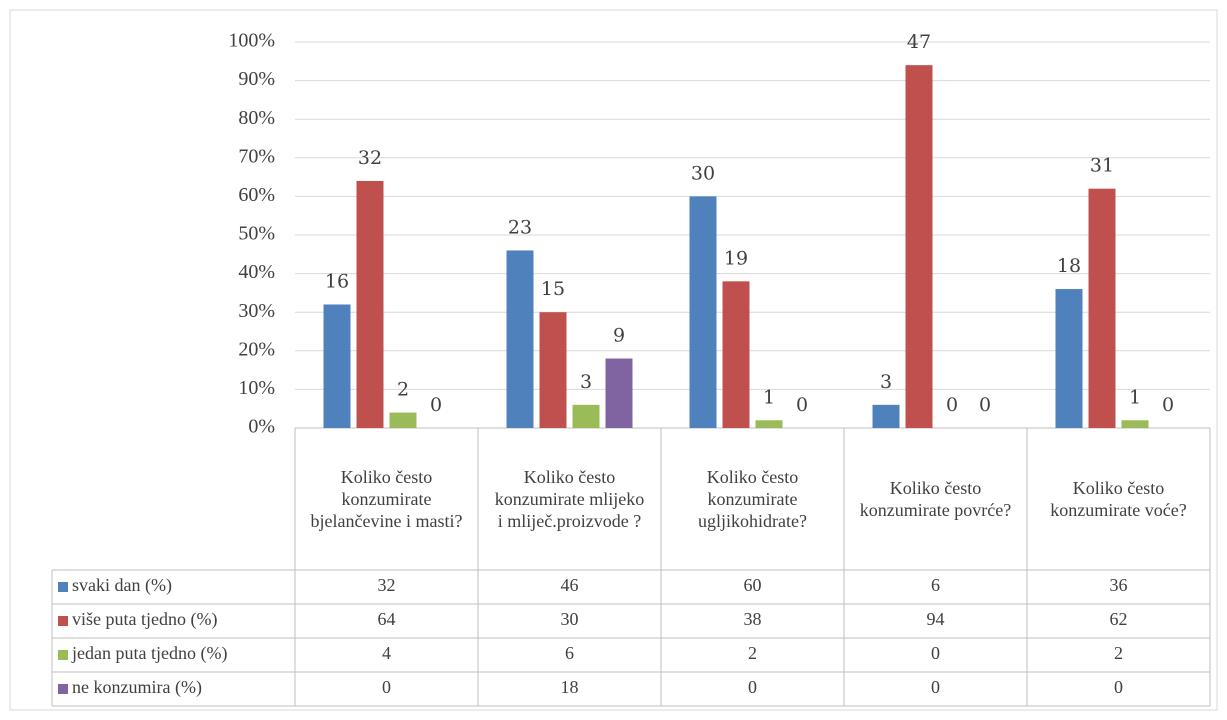 The height and width of the screenshot is (720, 1227). What do you see at coordinates (256, 79) in the screenshot?
I see `y-tick-label: 90%` at bounding box center [256, 79].